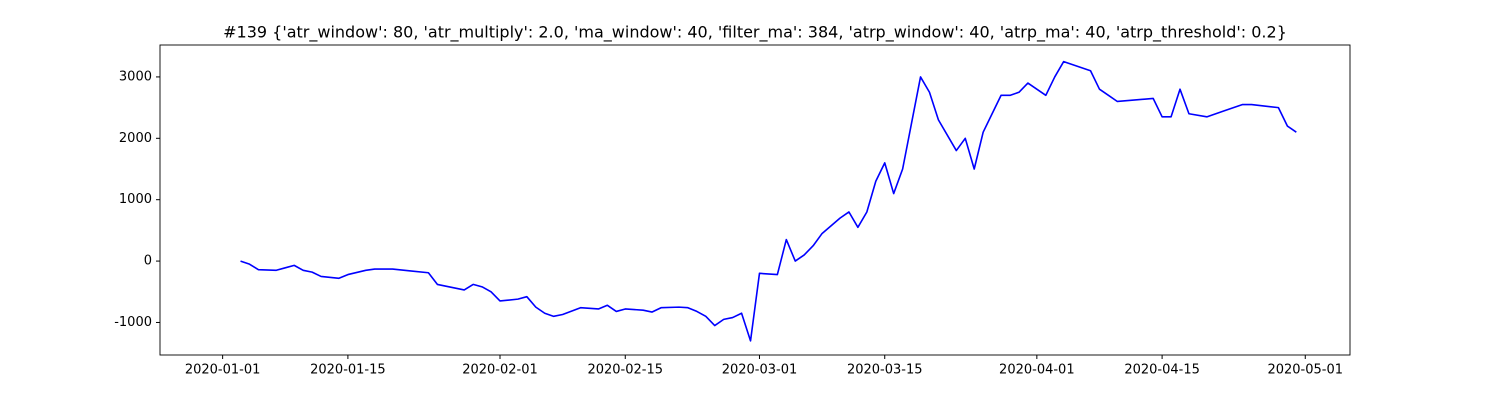 The width and height of the screenshot is (1500, 400). What do you see at coordinates (148, 261) in the screenshot?
I see `y-tick-label: 0` at bounding box center [148, 261].